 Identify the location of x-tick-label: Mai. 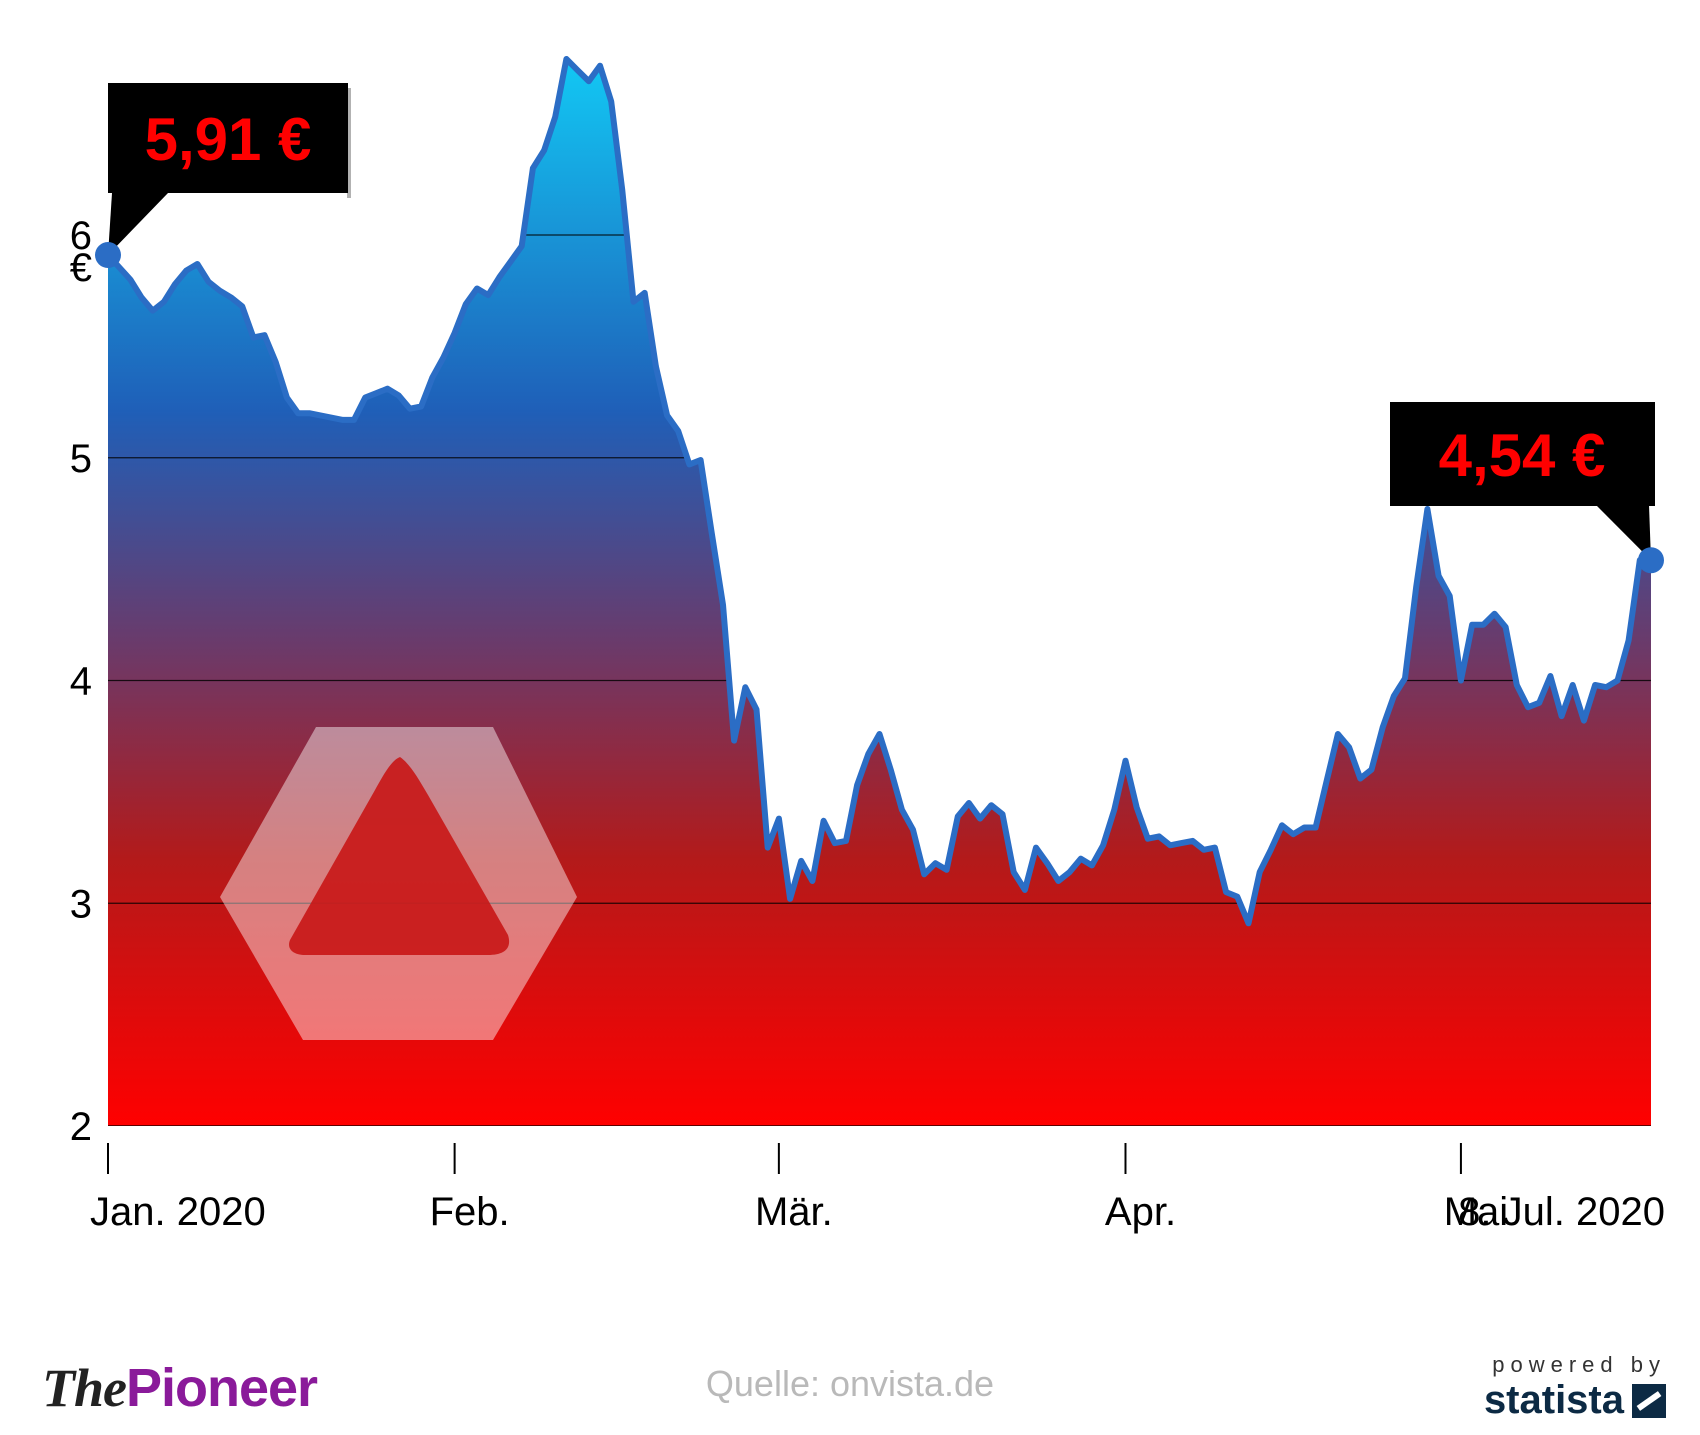
(1476, 1212).